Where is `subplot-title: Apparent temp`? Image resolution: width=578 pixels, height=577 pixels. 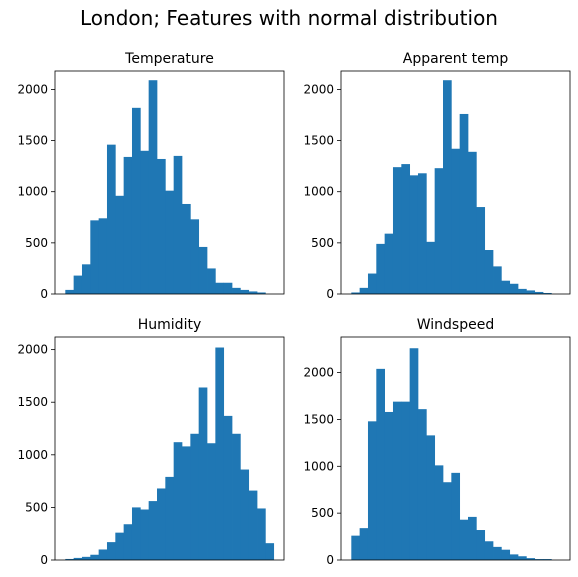 subplot-title: Apparent temp is located at coordinates (456, 59).